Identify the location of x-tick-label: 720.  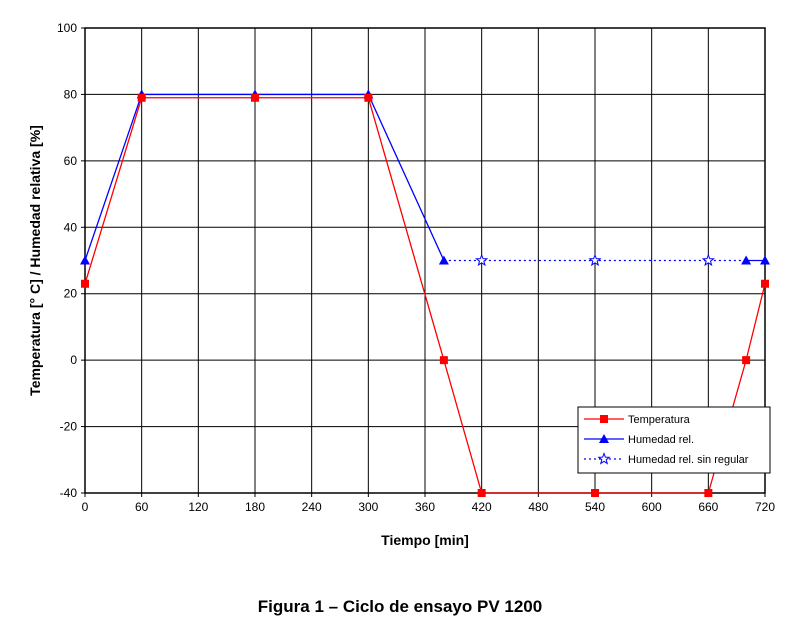
(765, 507).